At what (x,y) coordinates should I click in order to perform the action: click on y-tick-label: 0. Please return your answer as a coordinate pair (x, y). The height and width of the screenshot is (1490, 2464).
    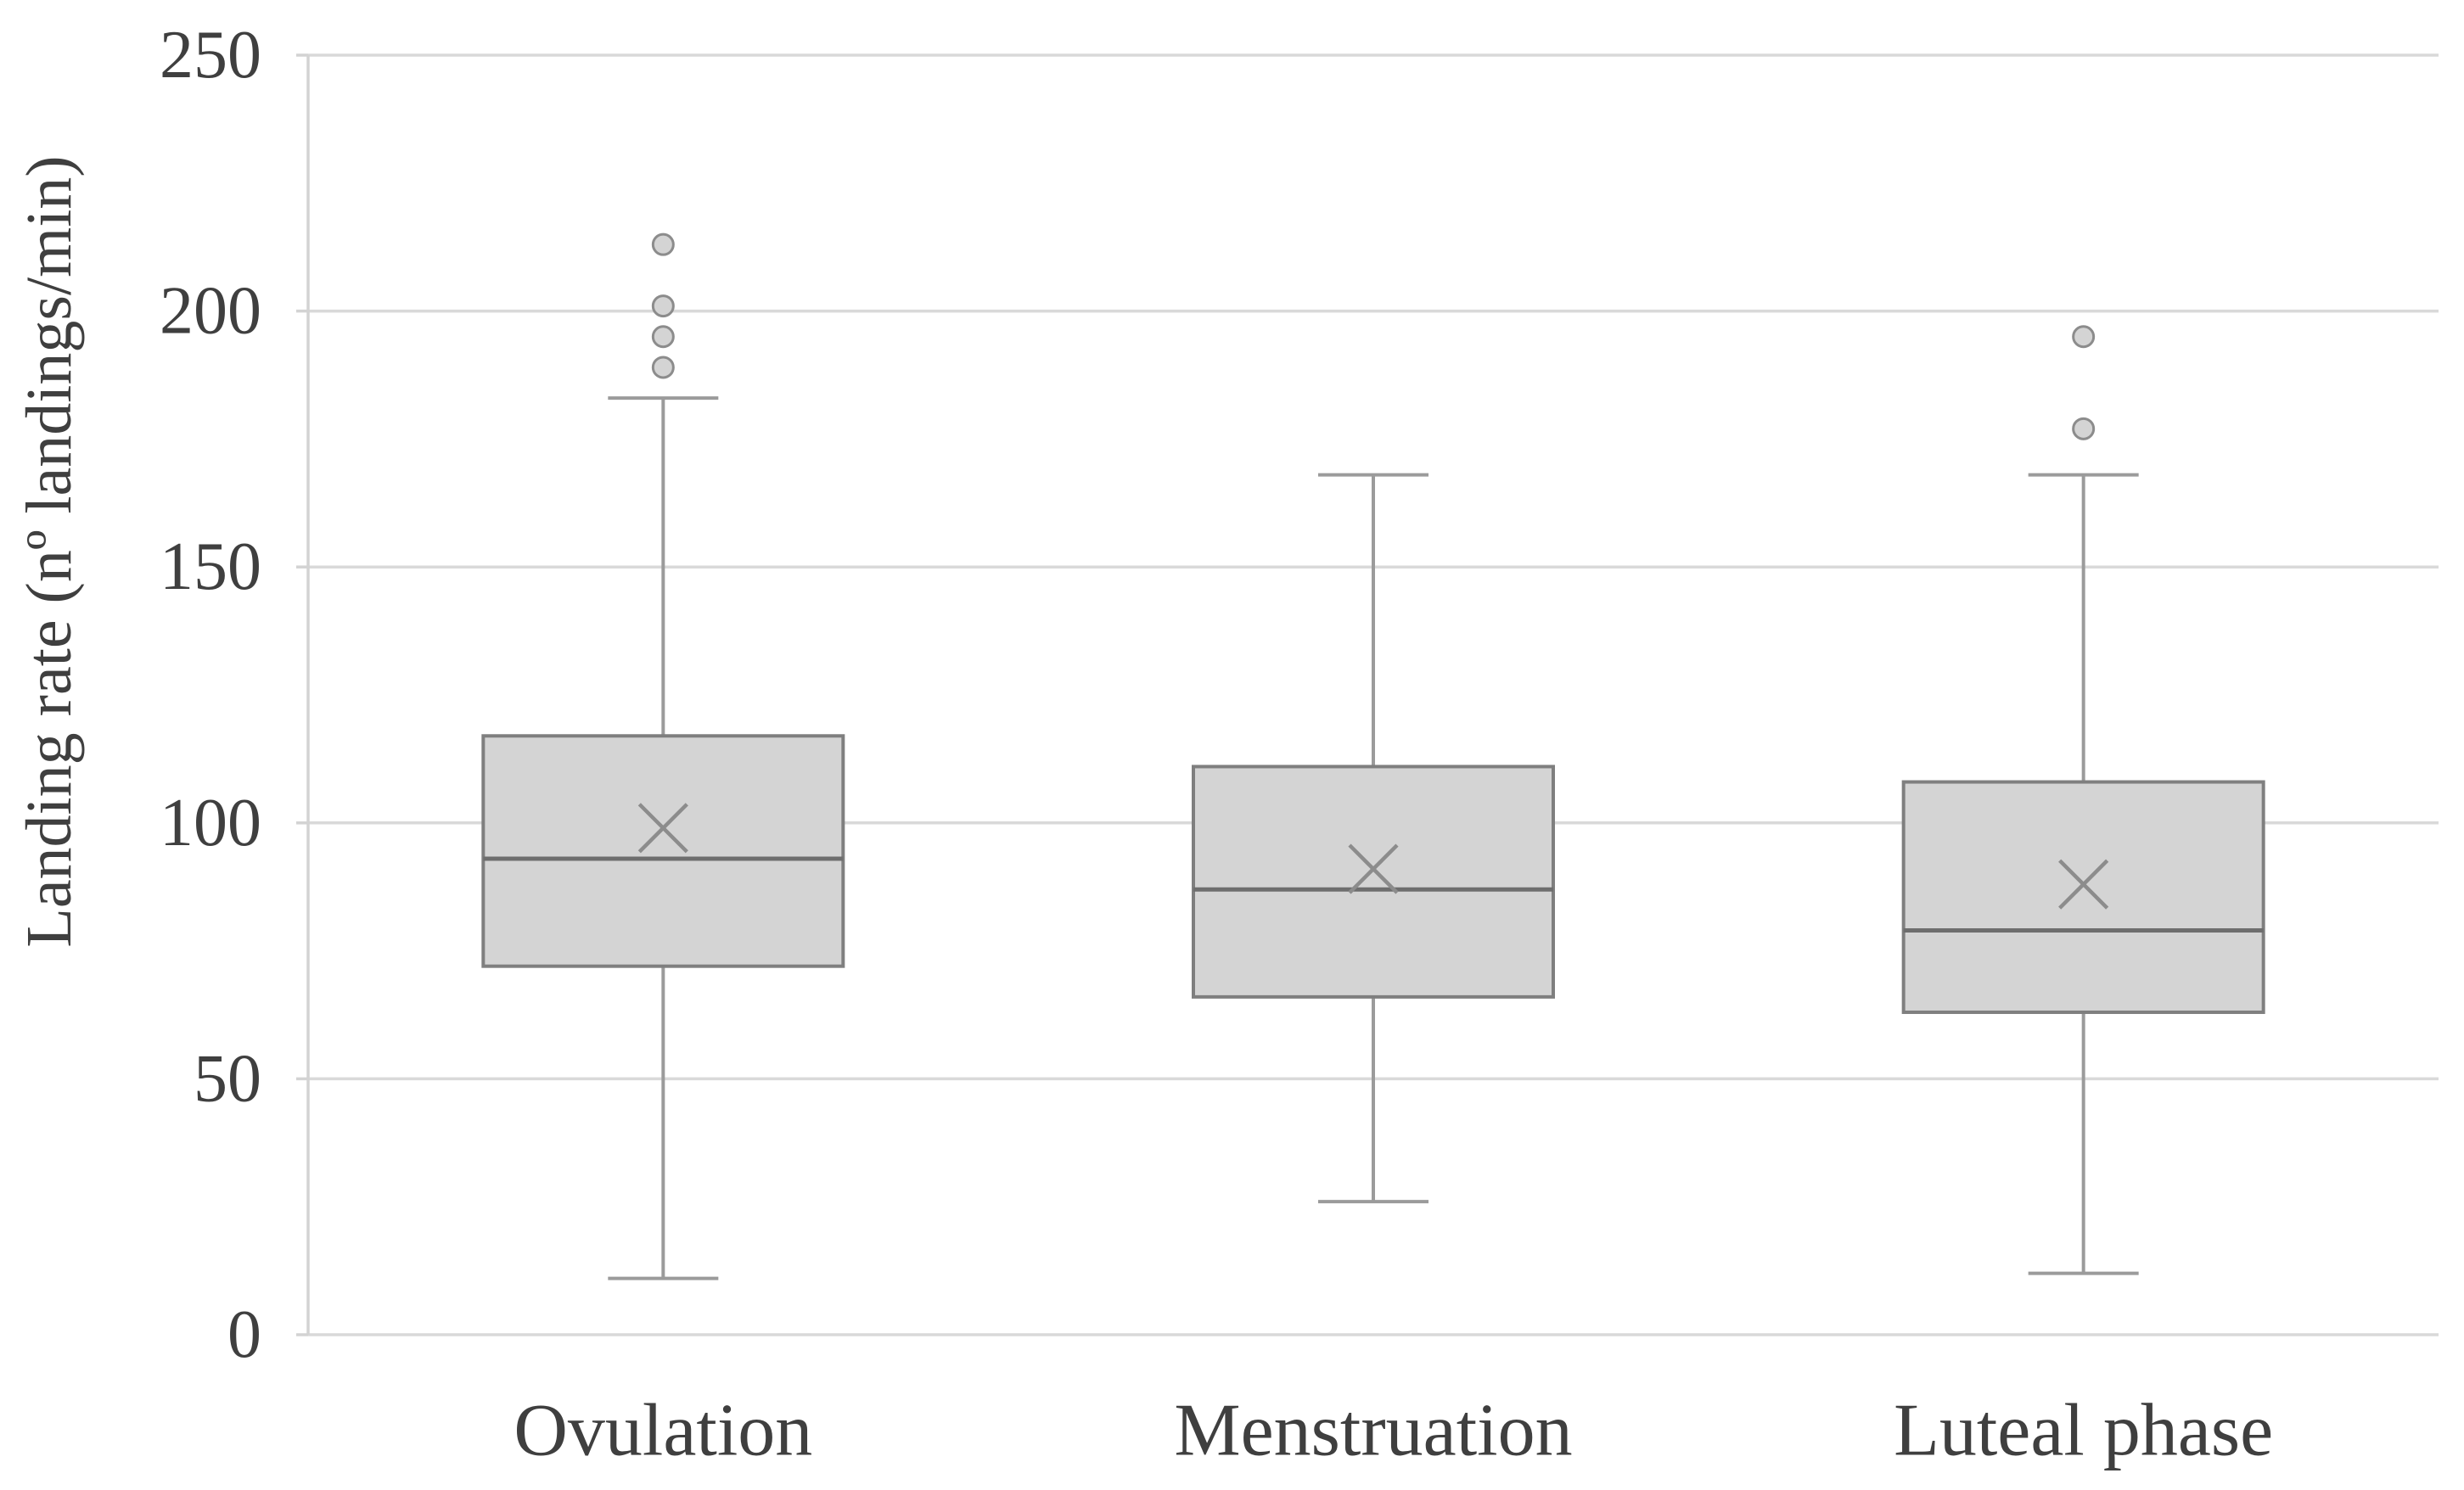
    Looking at the image, I should click on (244, 1334).